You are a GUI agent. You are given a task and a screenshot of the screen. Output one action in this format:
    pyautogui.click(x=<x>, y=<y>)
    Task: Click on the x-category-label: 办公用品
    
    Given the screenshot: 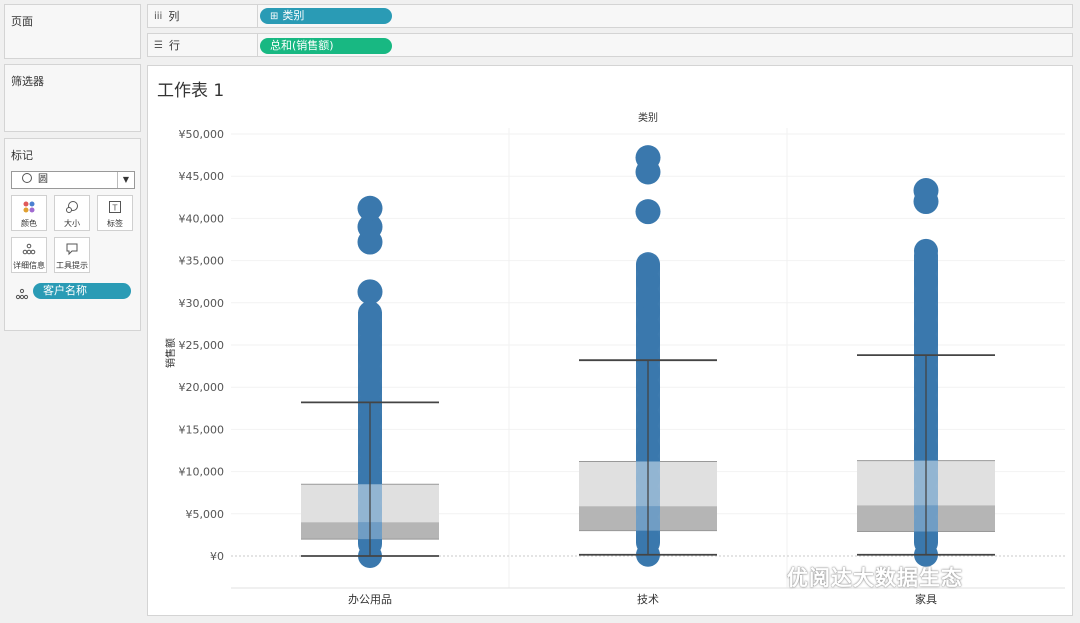 What is the action you would take?
    pyautogui.click(x=370, y=599)
    